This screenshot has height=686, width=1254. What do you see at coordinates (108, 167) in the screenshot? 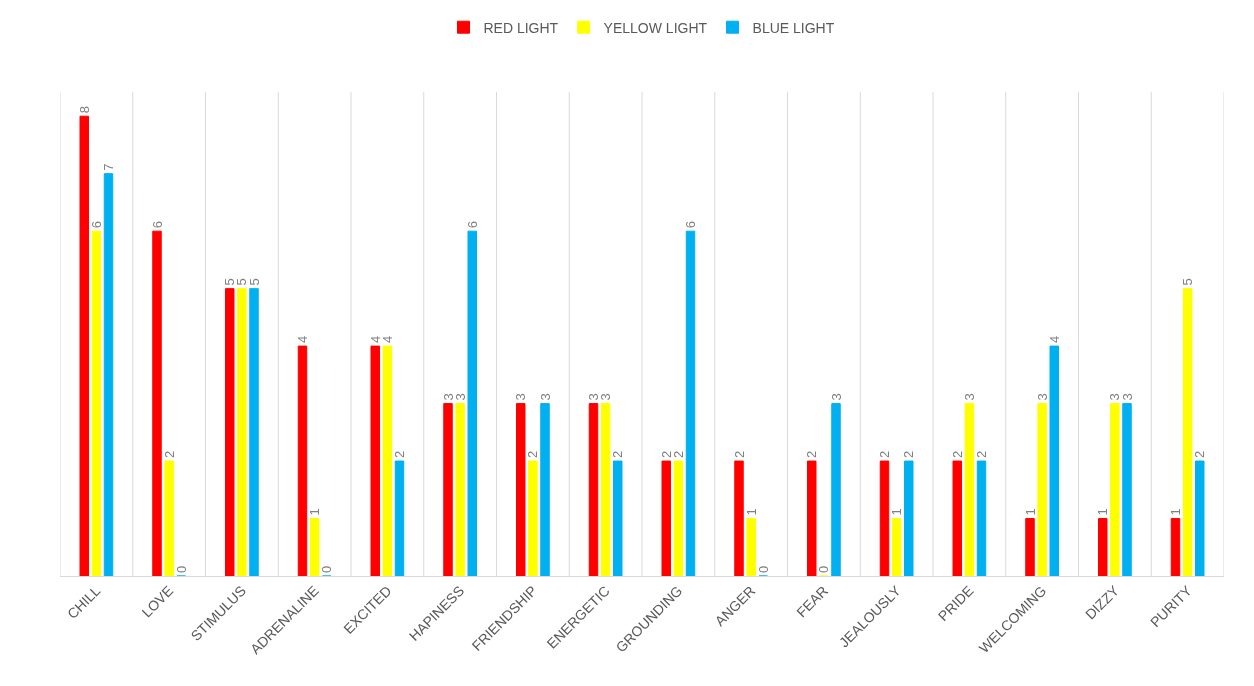
I see `data-label: 7` at bounding box center [108, 167].